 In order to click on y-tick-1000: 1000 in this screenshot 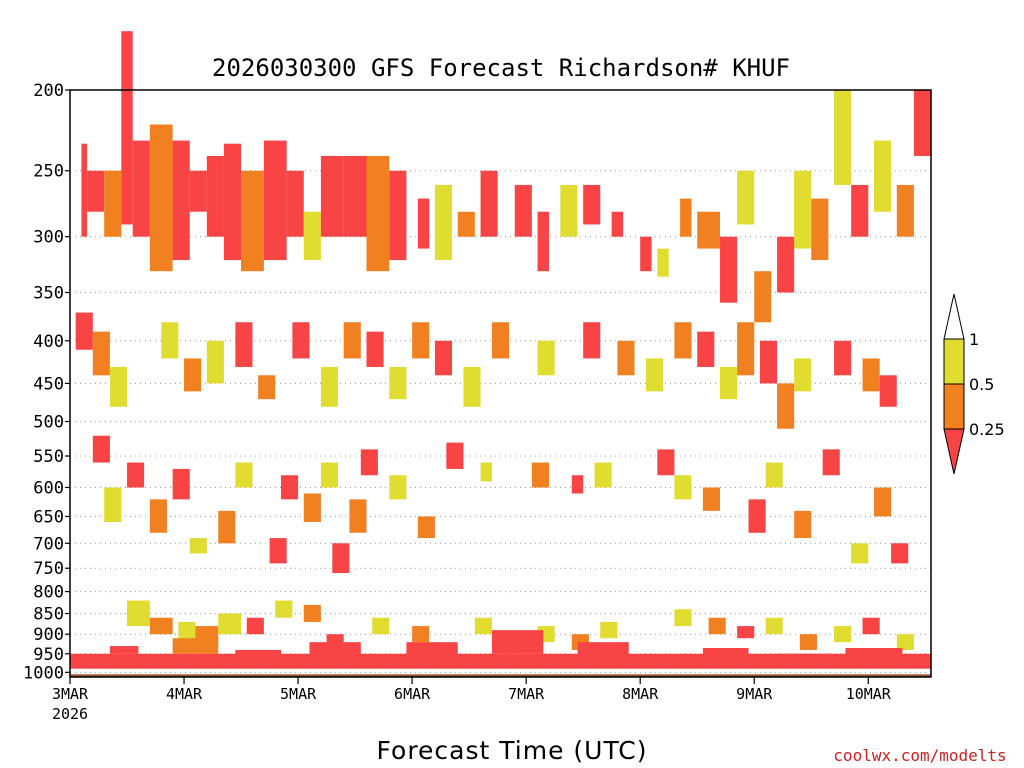, I will do `click(43, 673)`.